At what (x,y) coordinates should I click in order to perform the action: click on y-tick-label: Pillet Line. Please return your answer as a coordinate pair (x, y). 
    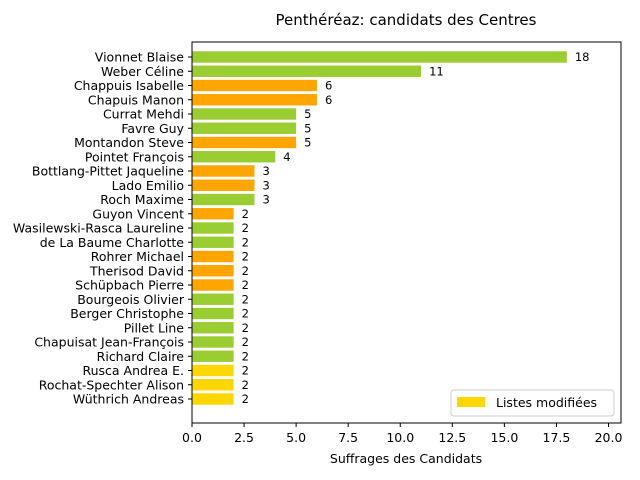
    Looking at the image, I should click on (154, 327).